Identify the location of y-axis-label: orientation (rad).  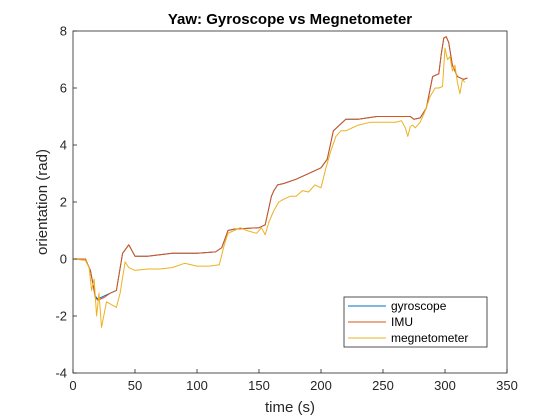
(42, 202).